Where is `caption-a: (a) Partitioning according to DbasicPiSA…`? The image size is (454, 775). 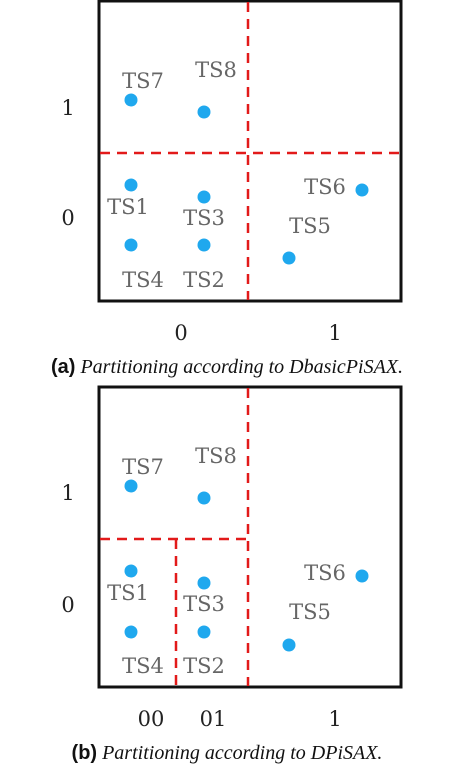 caption-a: (a) Partitioning according to DbasicPiSA… is located at coordinates (227, 367).